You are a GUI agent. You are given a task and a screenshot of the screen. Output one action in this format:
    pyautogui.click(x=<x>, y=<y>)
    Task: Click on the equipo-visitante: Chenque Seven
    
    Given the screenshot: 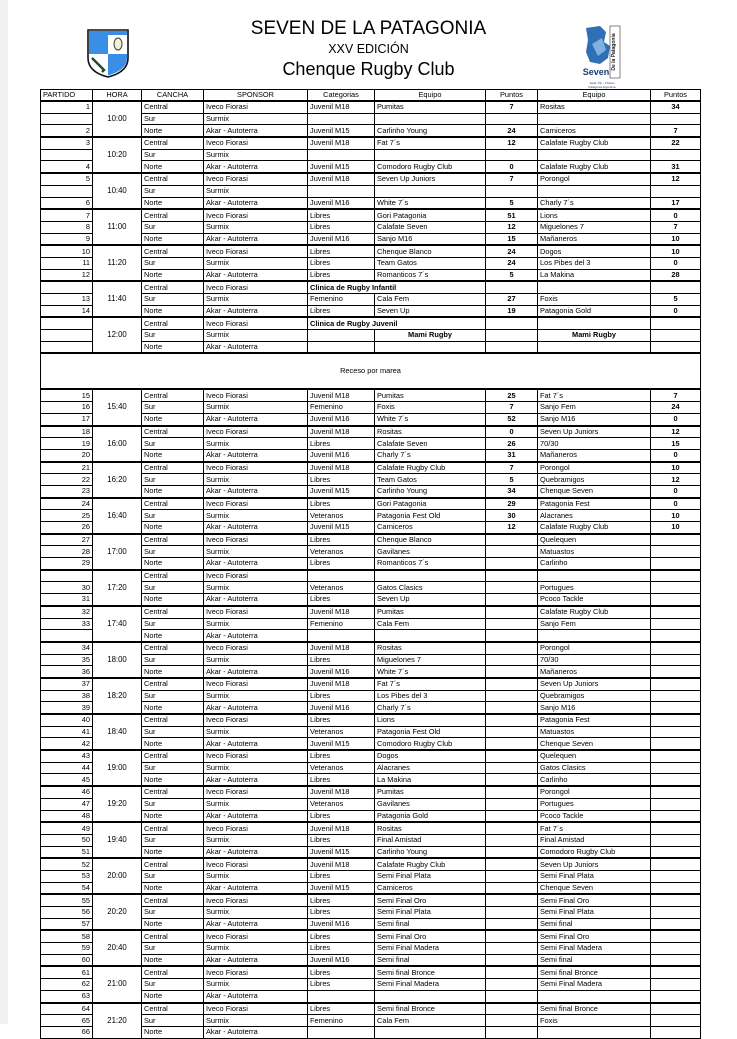 What is the action you would take?
    pyautogui.click(x=594, y=744)
    